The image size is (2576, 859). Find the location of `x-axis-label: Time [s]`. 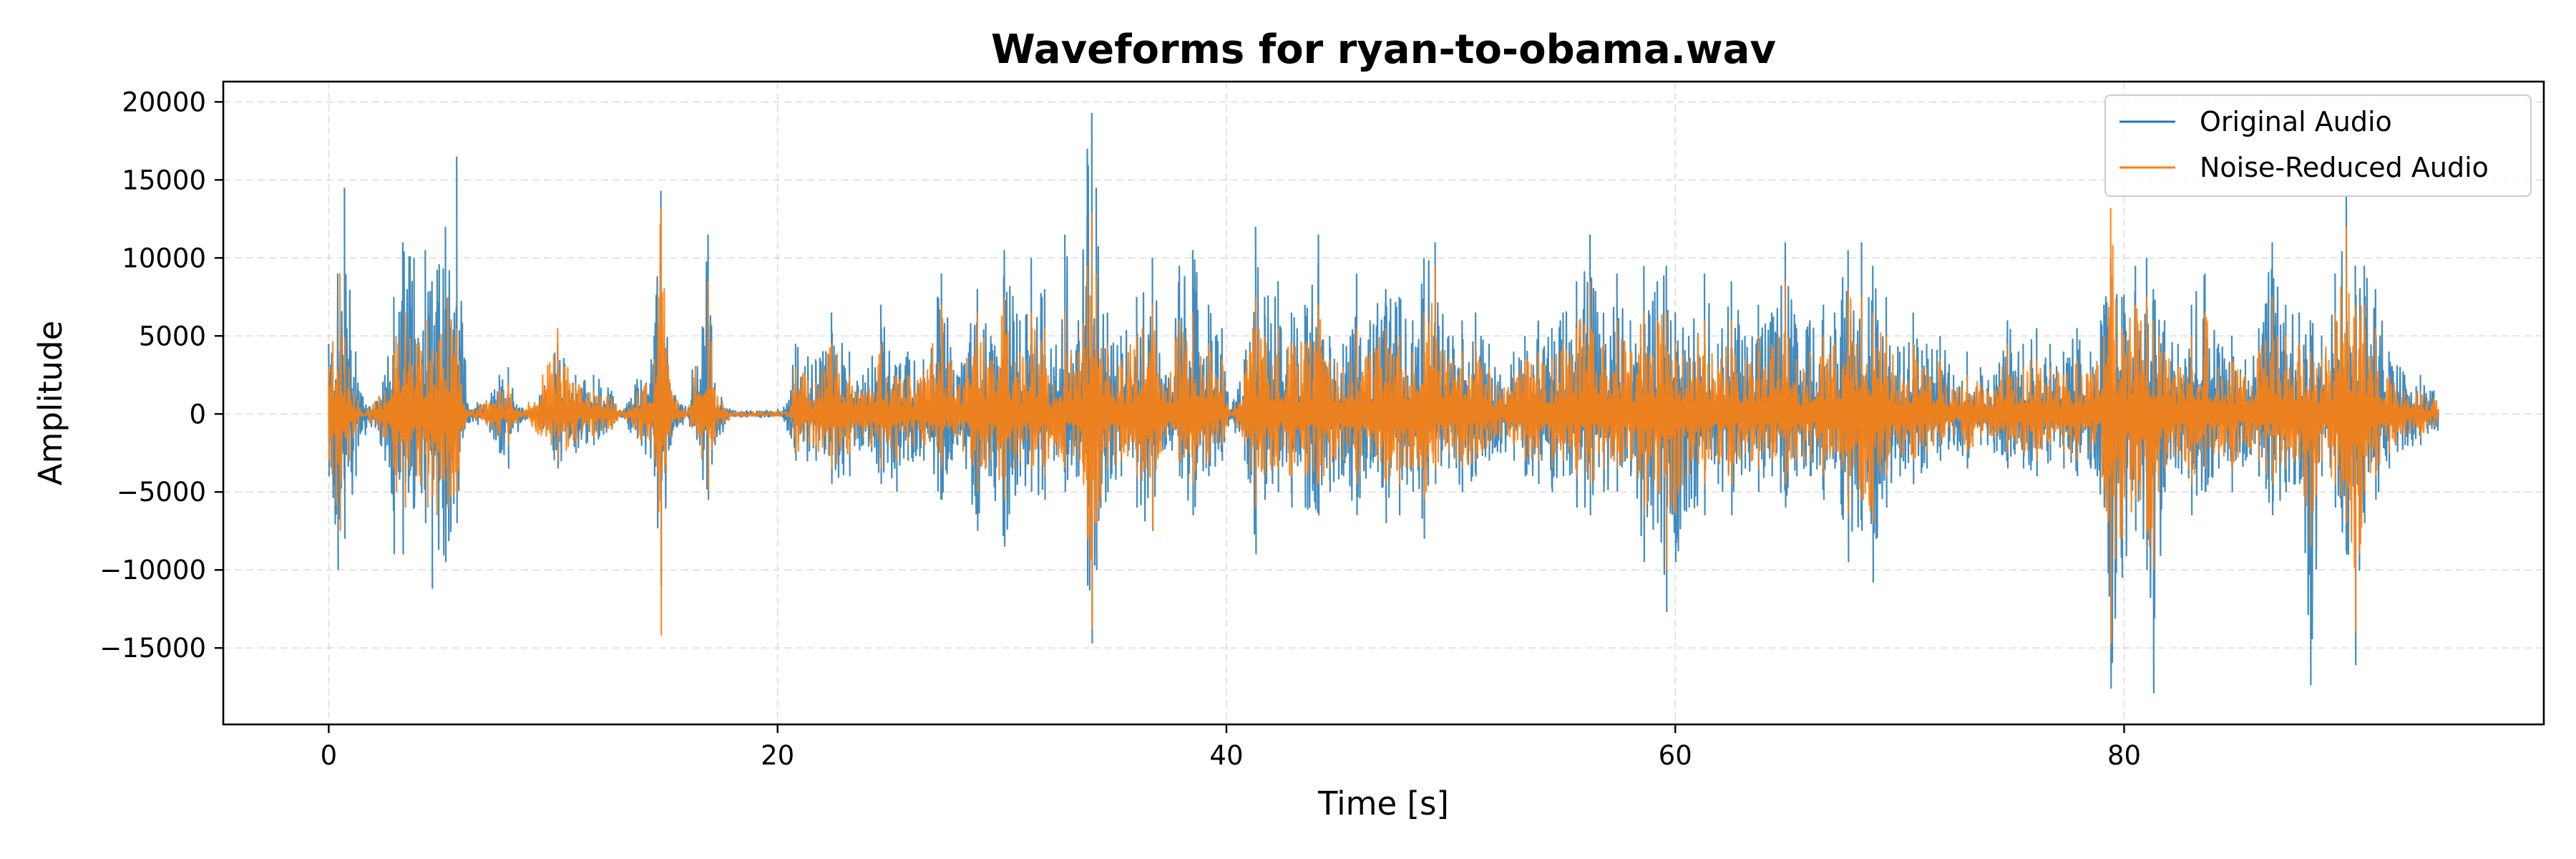

x-axis-label: Time [s] is located at coordinates (1383, 803).